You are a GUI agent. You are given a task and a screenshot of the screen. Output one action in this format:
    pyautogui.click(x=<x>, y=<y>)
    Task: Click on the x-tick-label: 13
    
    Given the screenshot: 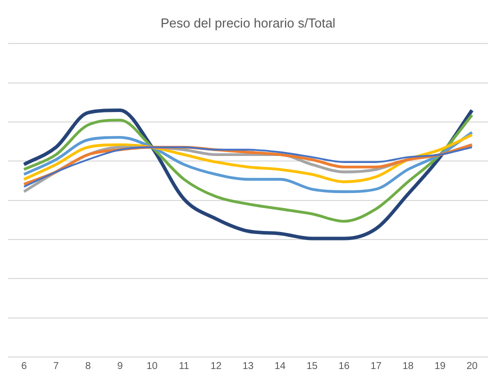 What is the action you would take?
    pyautogui.click(x=248, y=366)
    